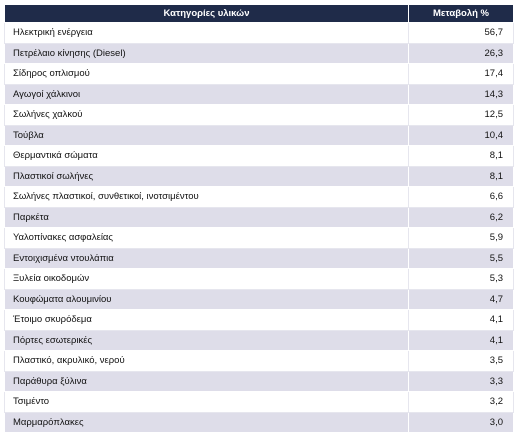  I want to click on category-cell: Μαρμαρόπλακες, so click(206, 422).